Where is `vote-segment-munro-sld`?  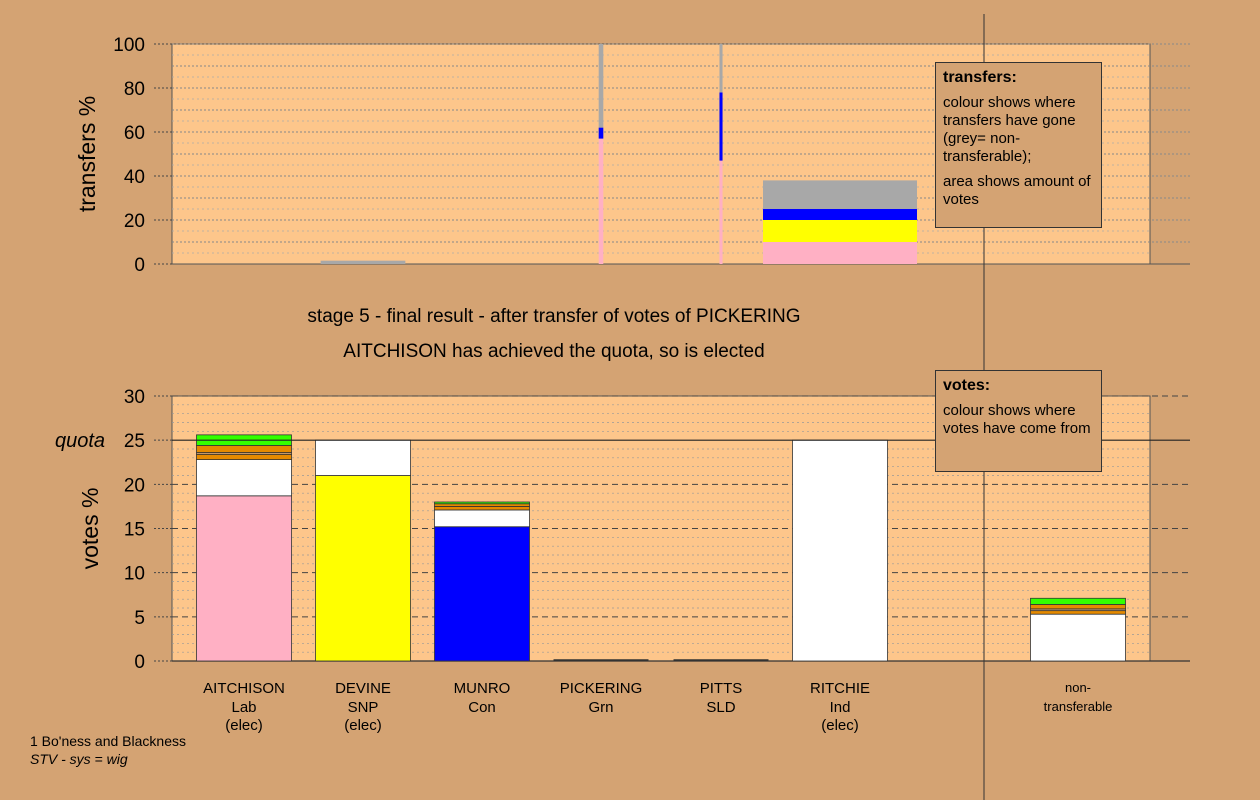
vote-segment-munro-sld is located at coordinates (482, 508).